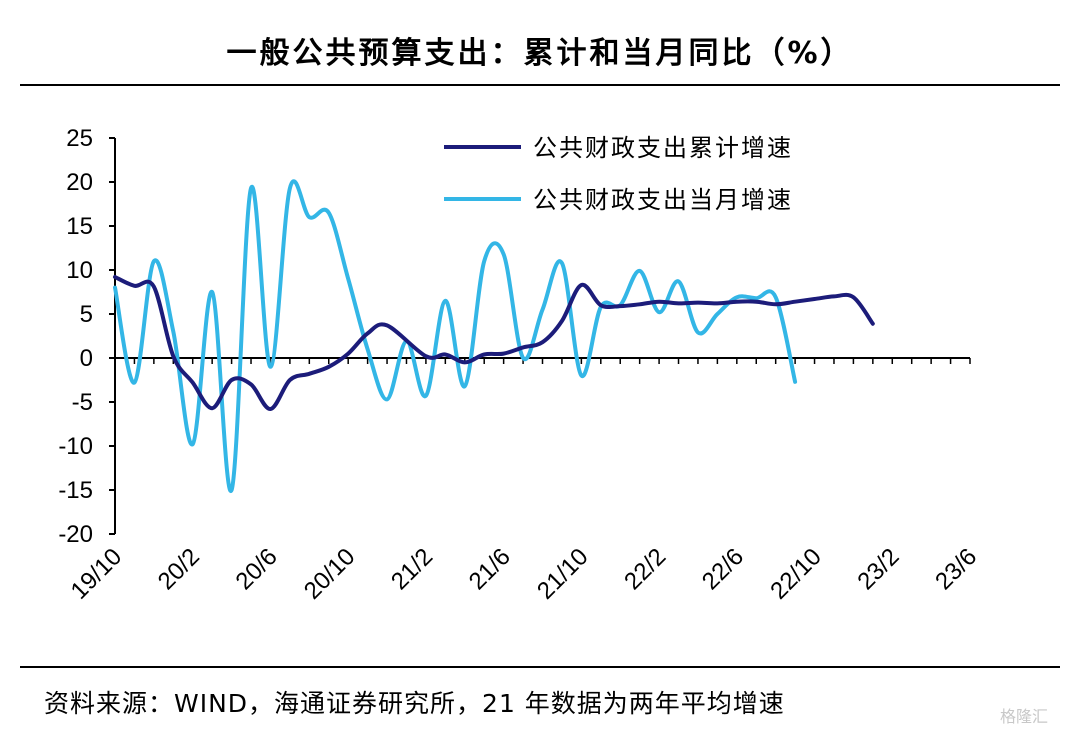 The width and height of the screenshot is (1080, 731). Describe the element at coordinates (645, 569) in the screenshot. I see `x-tick-label: 22/2` at that location.